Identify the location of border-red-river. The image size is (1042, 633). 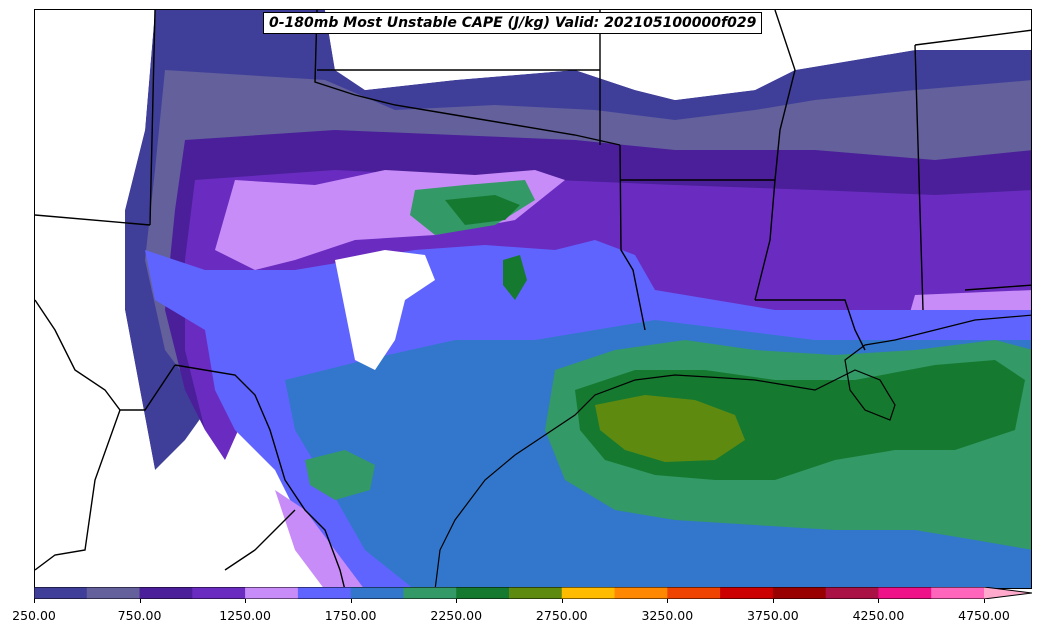
(632, 237).